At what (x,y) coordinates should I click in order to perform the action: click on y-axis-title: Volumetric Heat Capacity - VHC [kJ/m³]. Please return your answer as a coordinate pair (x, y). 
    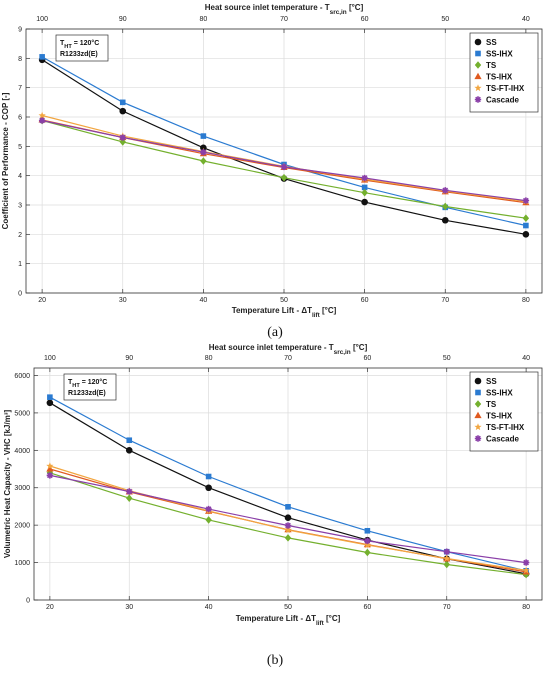
    Looking at the image, I should click on (7, 484).